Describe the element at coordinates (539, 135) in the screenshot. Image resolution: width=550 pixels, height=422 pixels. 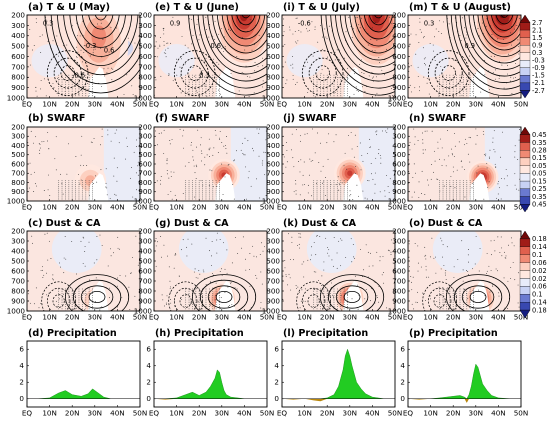
I see `colorbar-tick-label: 0.45` at that location.